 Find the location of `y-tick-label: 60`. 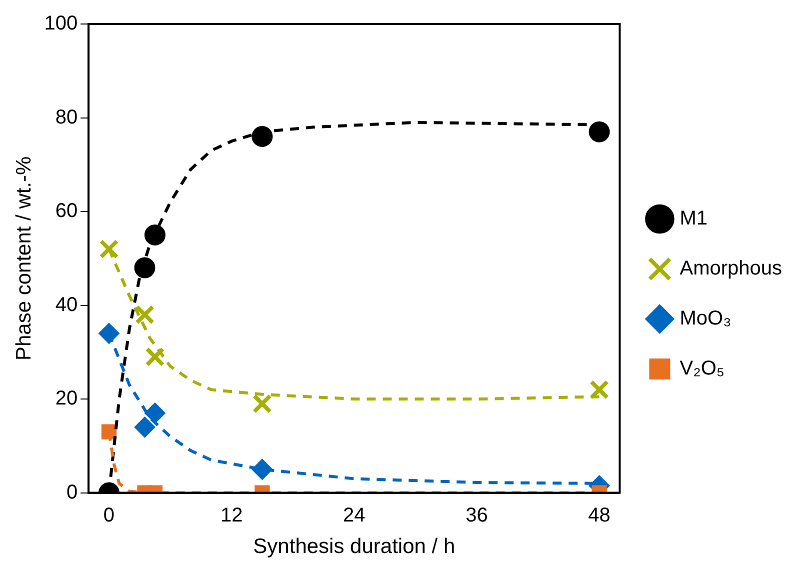

y-tick-label: 60 is located at coordinates (66, 211).